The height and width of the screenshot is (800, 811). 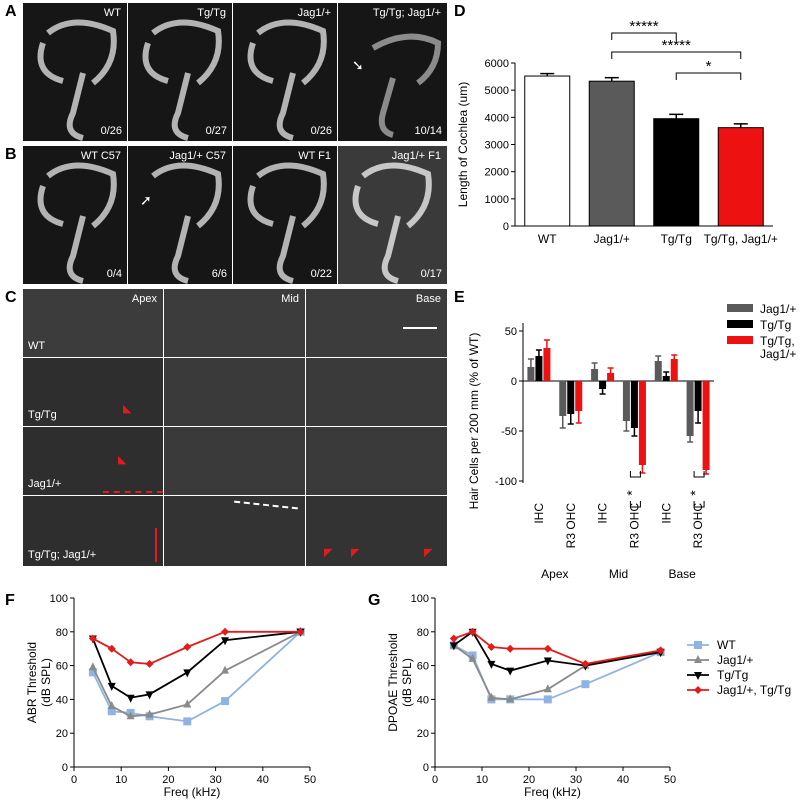 What do you see at coordinates (416, 156) in the screenshot?
I see `image-genotype-label: Jag1/+ F1` at bounding box center [416, 156].